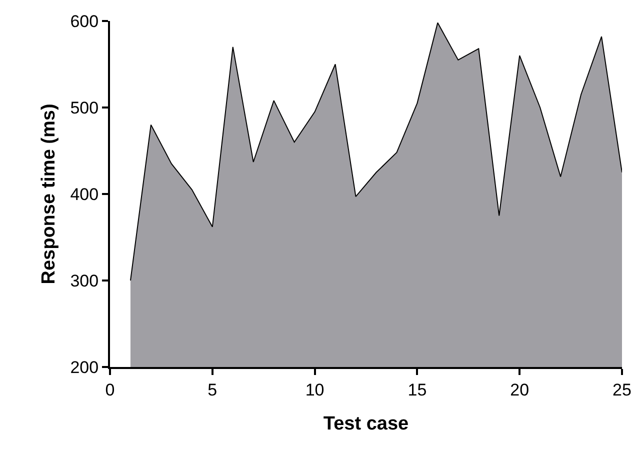  Describe the element at coordinates (84, 280) in the screenshot. I see `y-tick-label: 300` at that location.